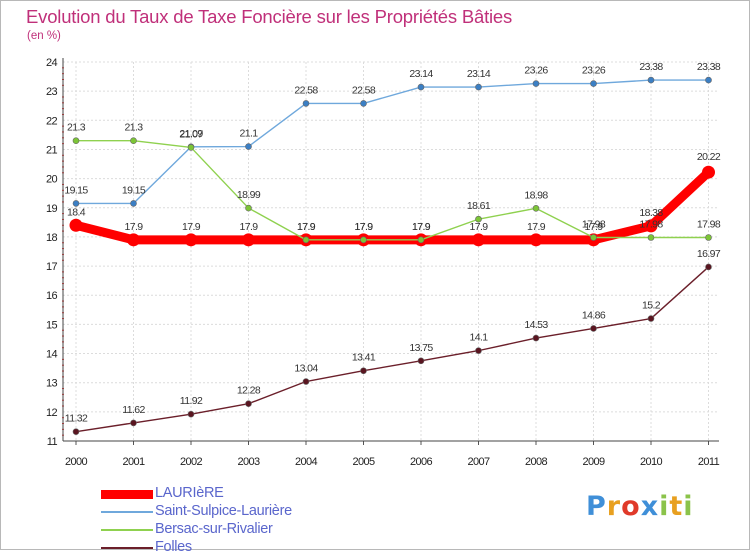  I want to click on logo-letter: P, so click(596, 506).